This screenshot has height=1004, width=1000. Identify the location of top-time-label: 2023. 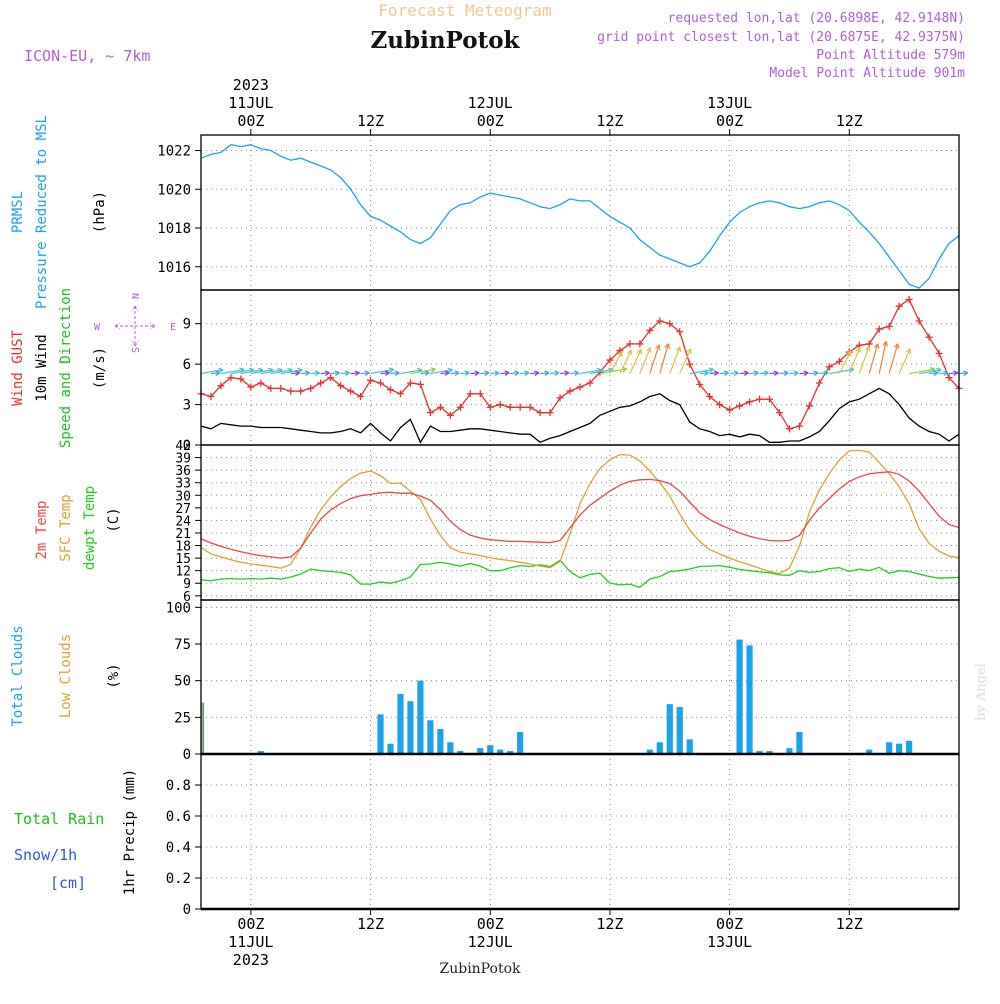
(251, 85).